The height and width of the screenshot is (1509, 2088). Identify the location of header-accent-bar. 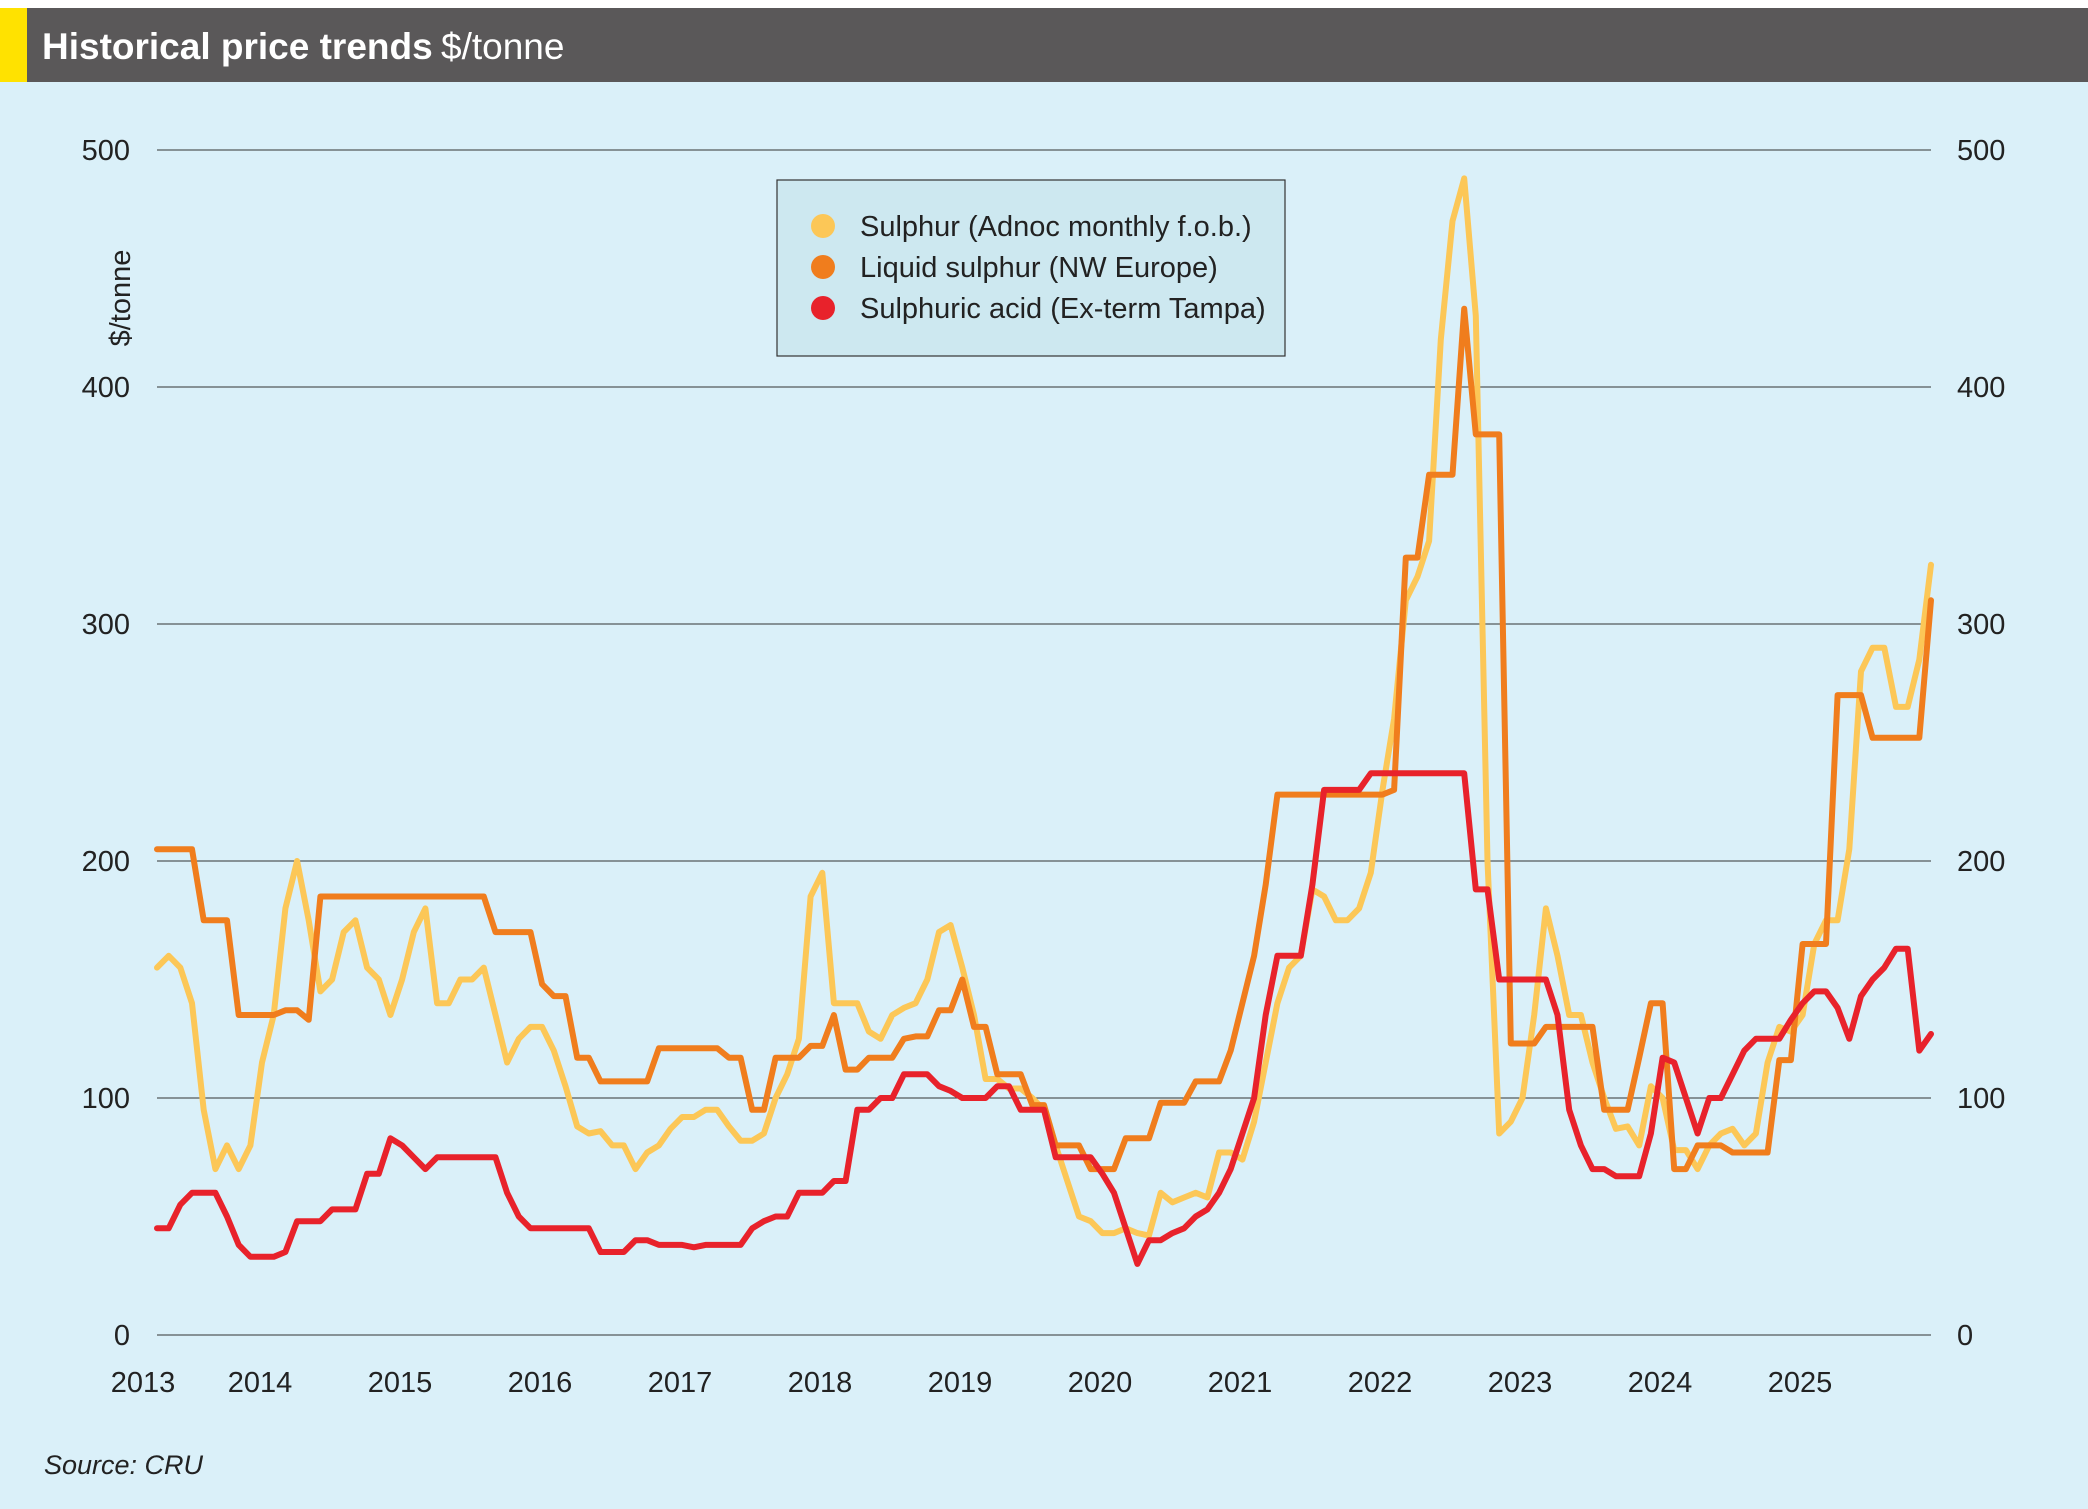
(13, 45).